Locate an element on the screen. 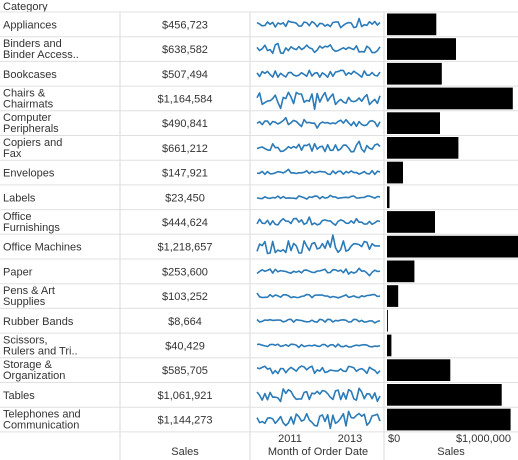 Image resolution: width=518 pixels, height=460 pixels. table-row: Tables $1,061,921 is located at coordinates (252, 395).